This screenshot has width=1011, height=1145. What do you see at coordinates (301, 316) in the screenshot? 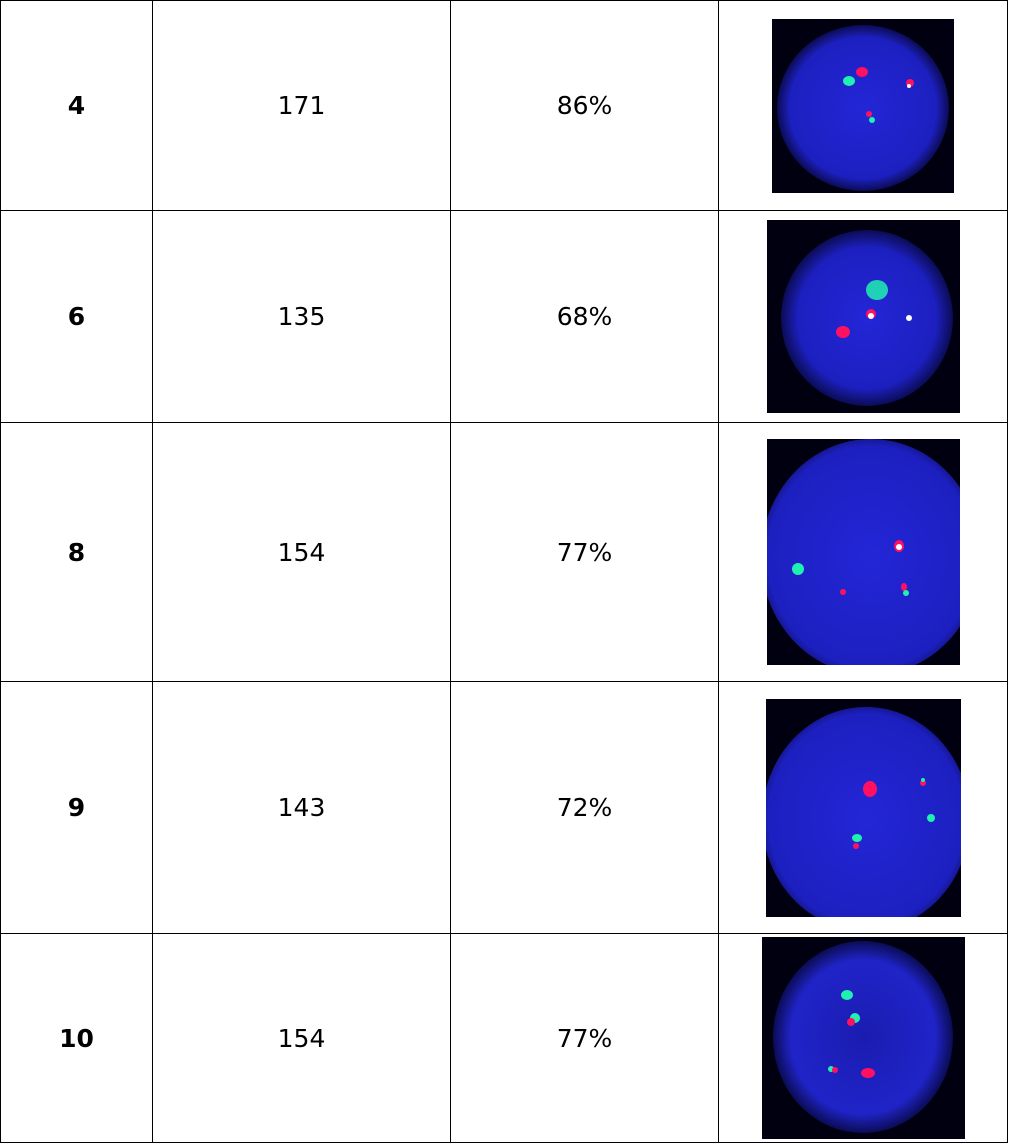
I see `count-cell: 135` at bounding box center [301, 316].